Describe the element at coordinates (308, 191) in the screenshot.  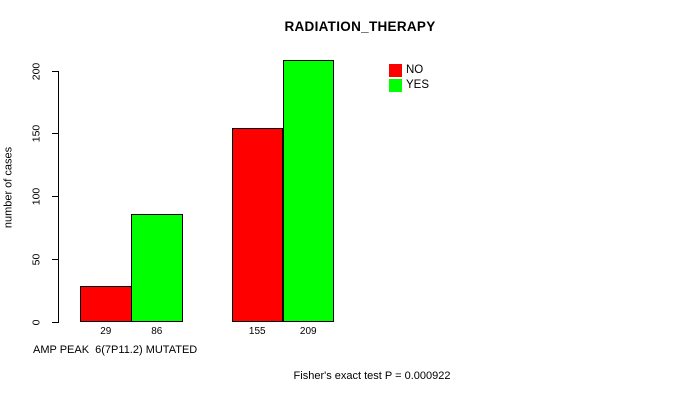
I see `bar-yes-group2` at that location.